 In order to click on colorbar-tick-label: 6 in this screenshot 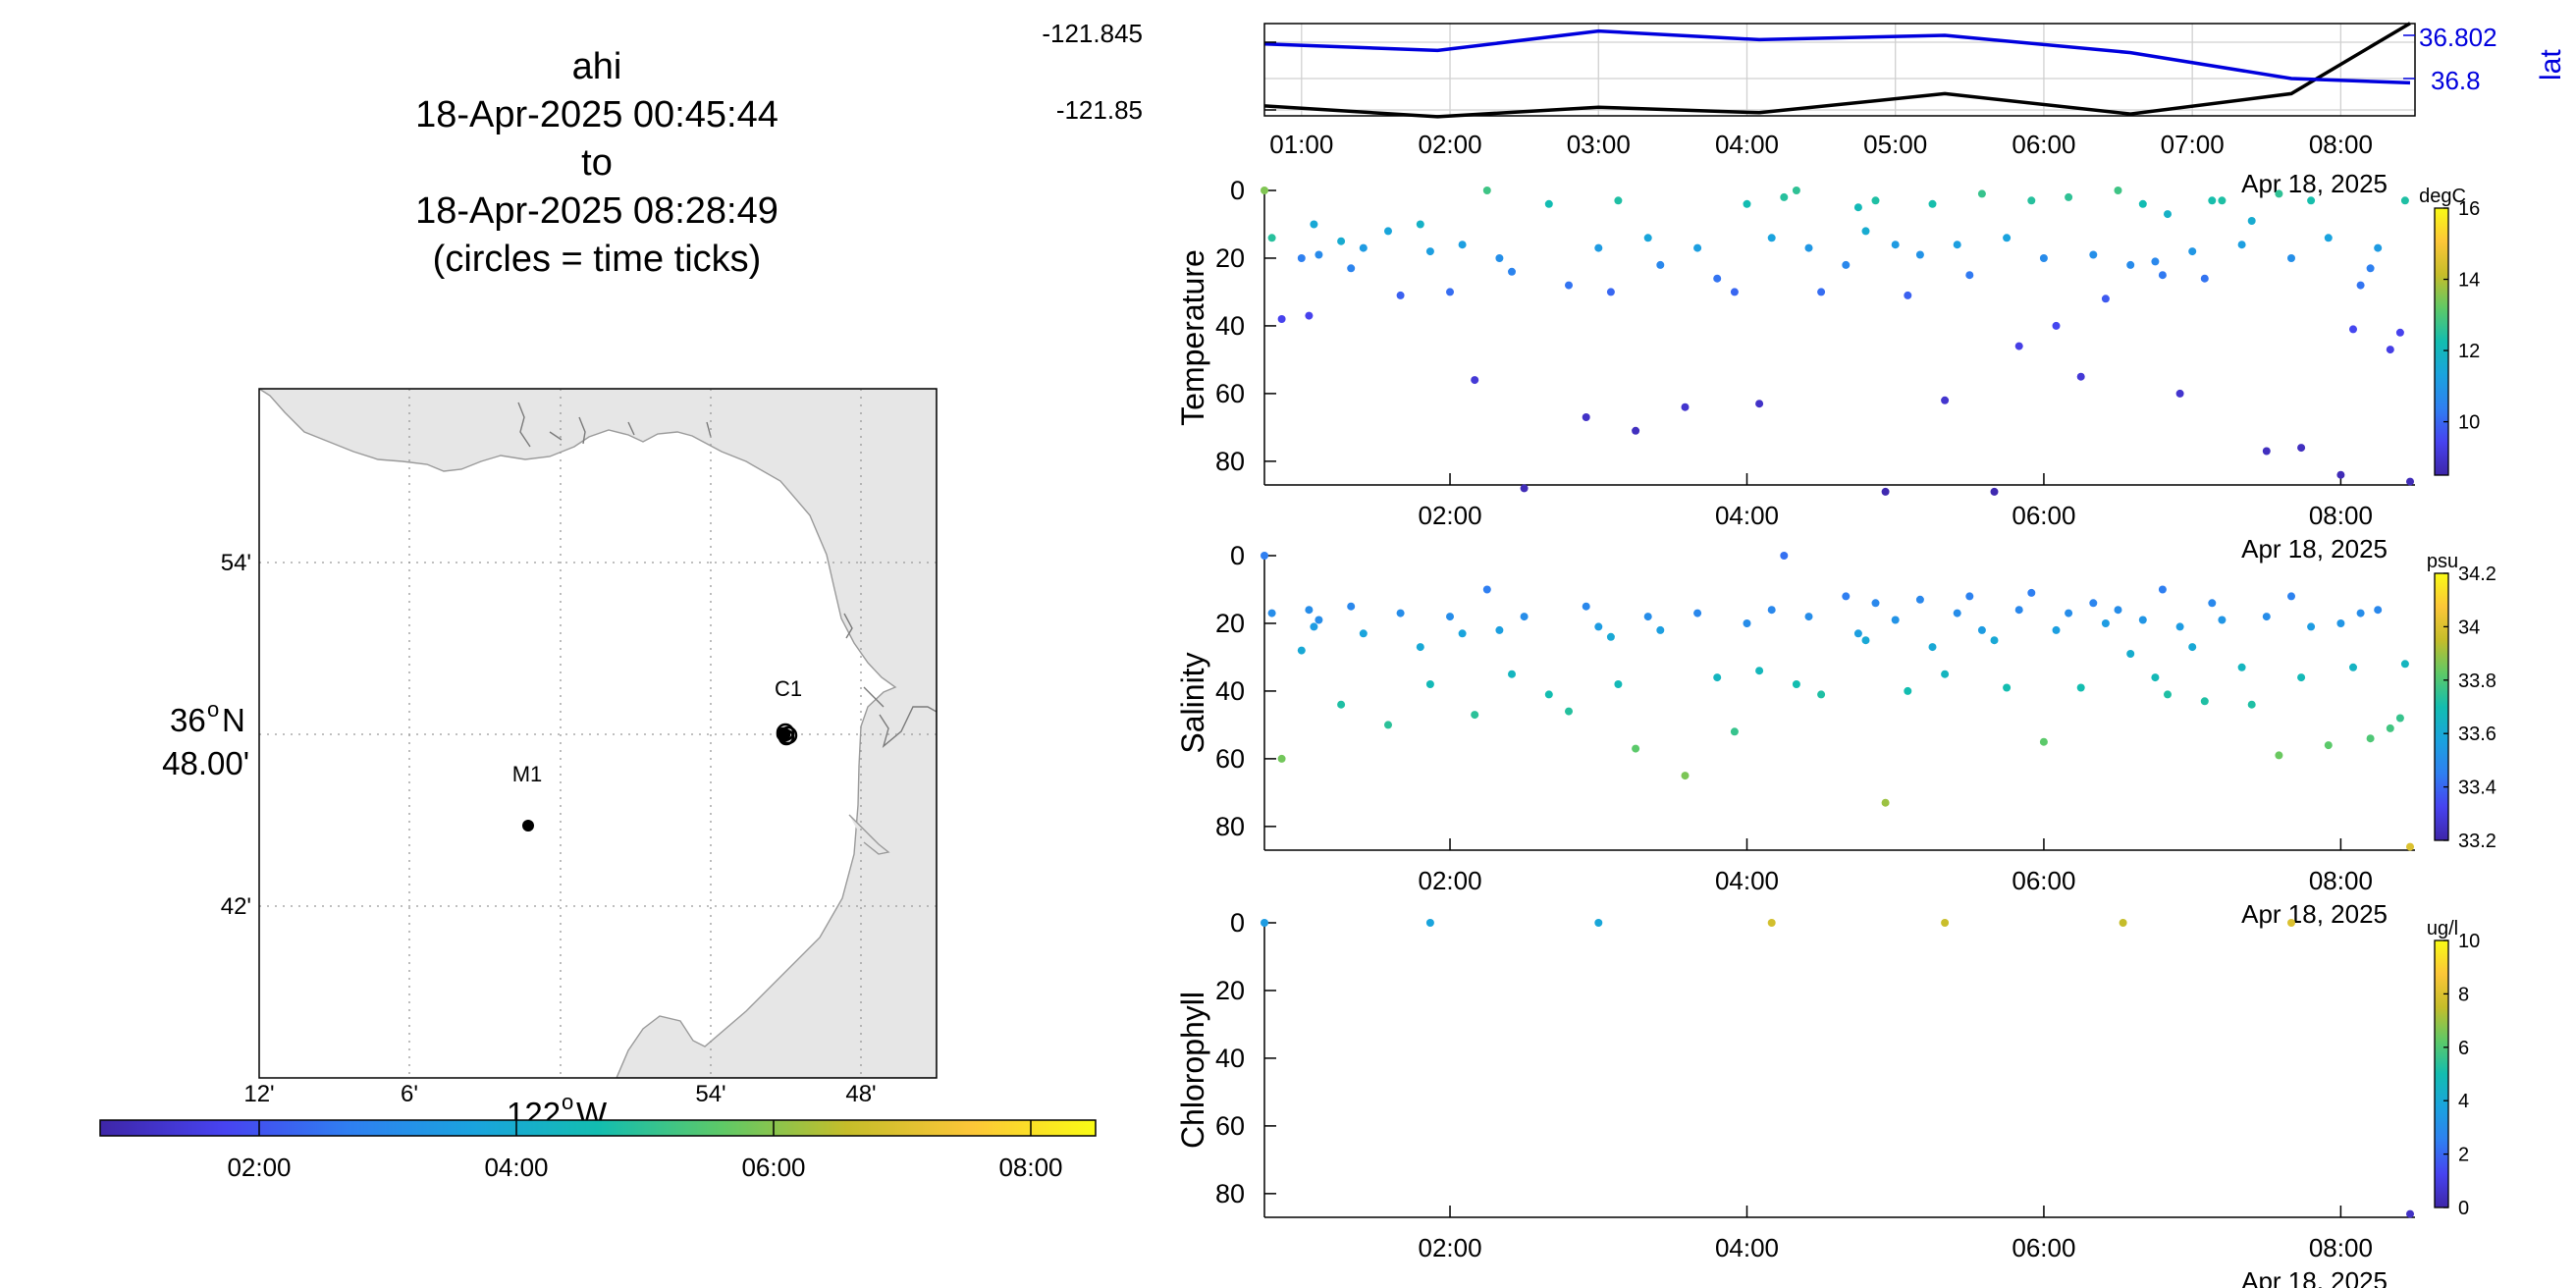, I will do `click(2463, 1048)`.